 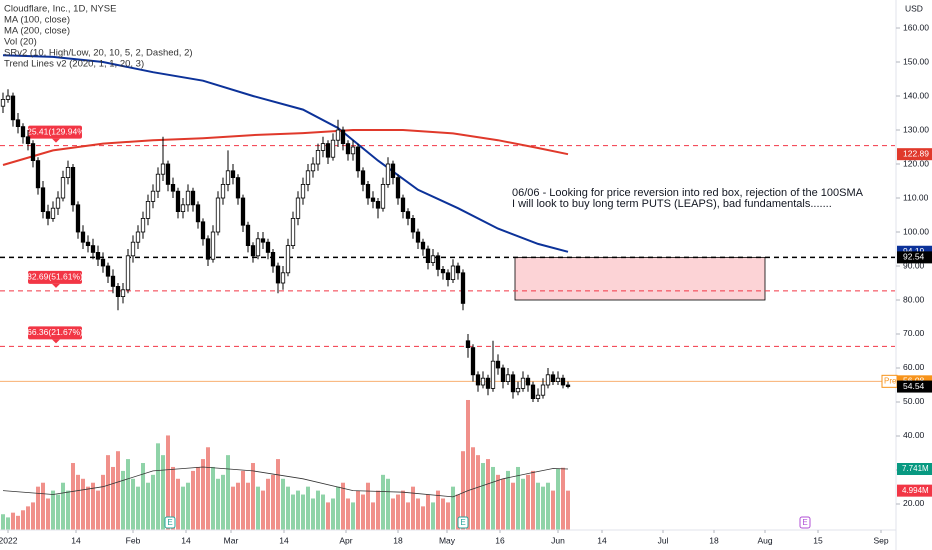 What do you see at coordinates (916, 27) in the screenshot?
I see `y-tick-label: 160.00` at bounding box center [916, 27].